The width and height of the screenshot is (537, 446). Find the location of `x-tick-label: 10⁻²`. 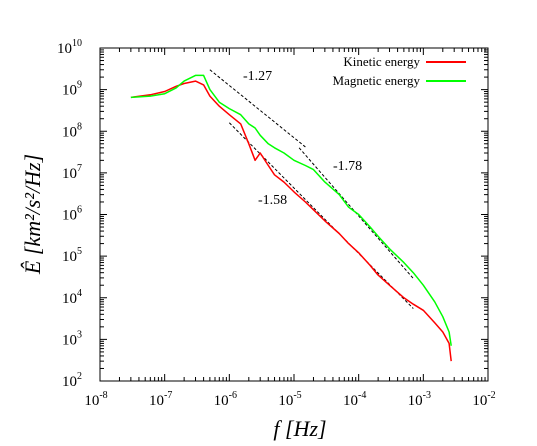

x-tick-label: 10⁻² is located at coordinates (483, 399).